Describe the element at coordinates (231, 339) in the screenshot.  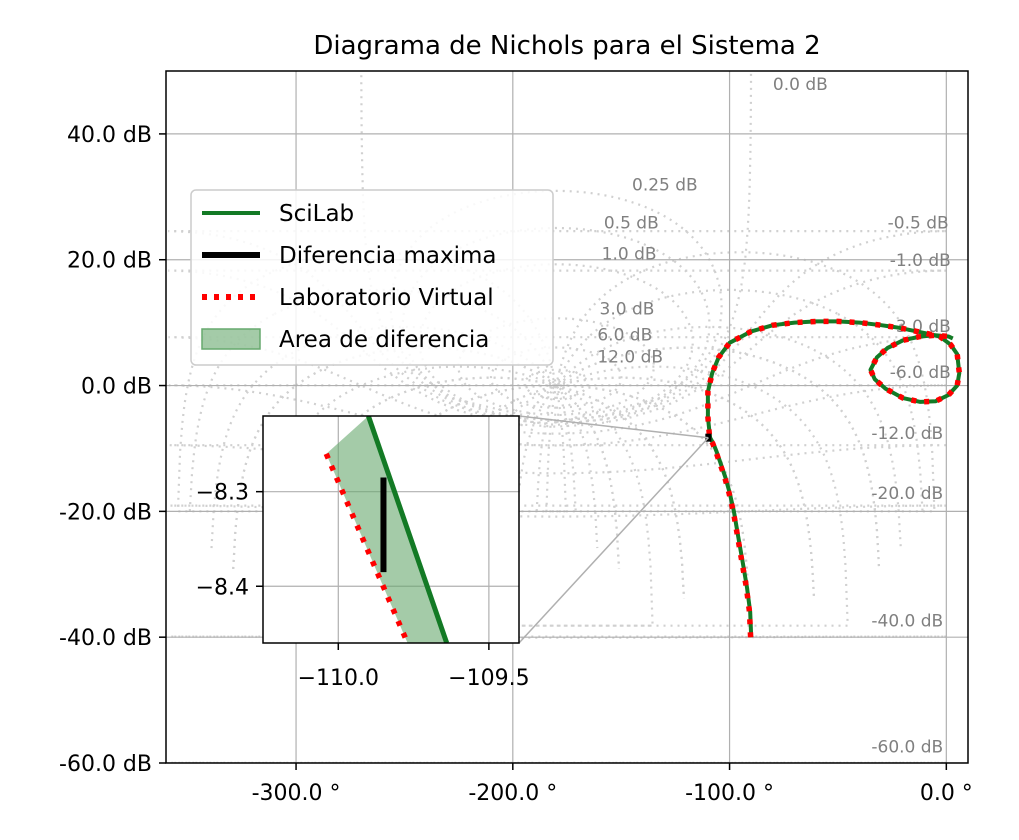
I see `legend-swatch-diff-area` at that location.